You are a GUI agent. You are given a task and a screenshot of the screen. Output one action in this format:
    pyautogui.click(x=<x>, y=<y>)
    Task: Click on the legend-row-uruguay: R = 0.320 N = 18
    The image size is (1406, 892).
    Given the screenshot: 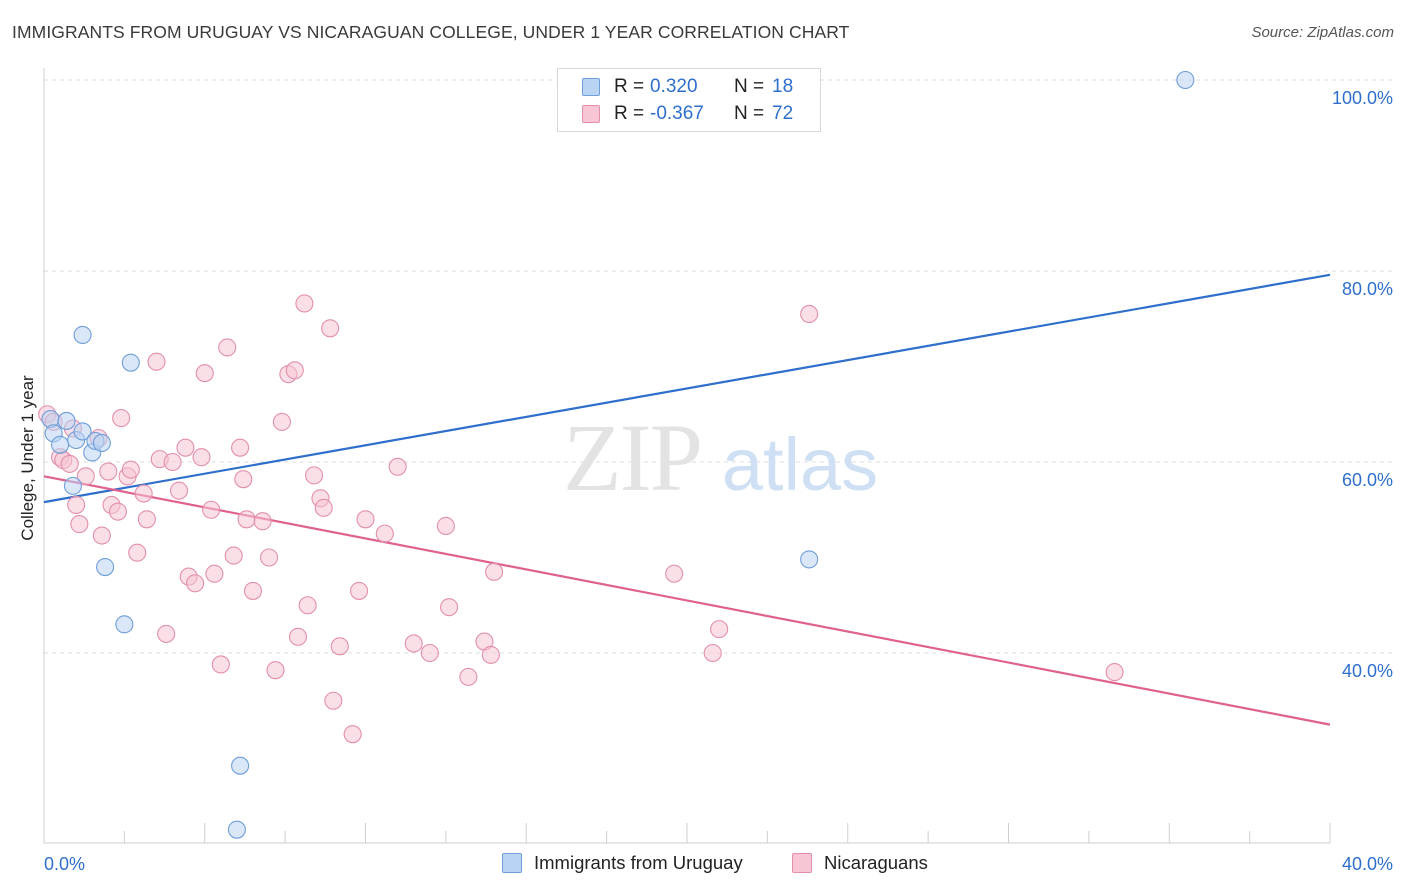 What is the action you would take?
    pyautogui.click(x=675, y=87)
    